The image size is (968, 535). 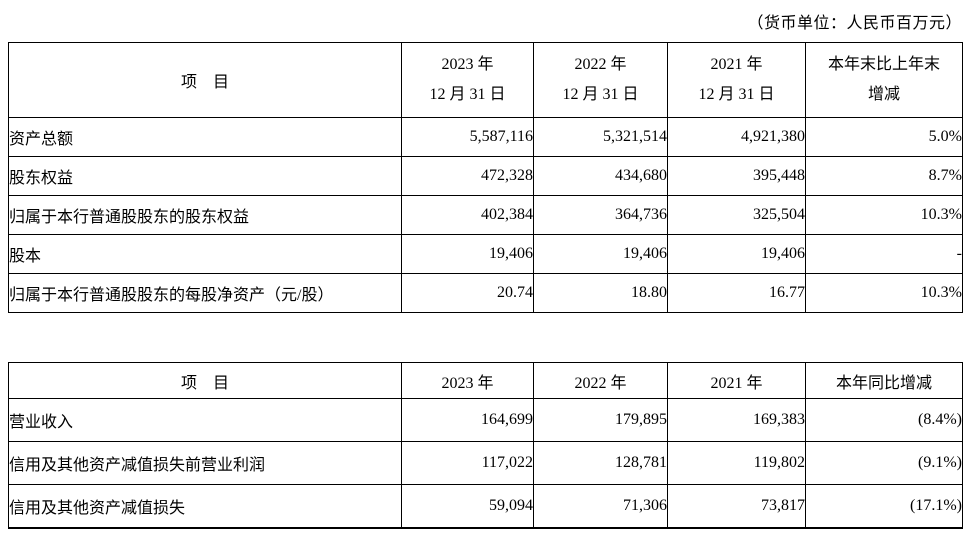 I want to click on table2-col-header-change: 本年同比增减, so click(x=884, y=380).